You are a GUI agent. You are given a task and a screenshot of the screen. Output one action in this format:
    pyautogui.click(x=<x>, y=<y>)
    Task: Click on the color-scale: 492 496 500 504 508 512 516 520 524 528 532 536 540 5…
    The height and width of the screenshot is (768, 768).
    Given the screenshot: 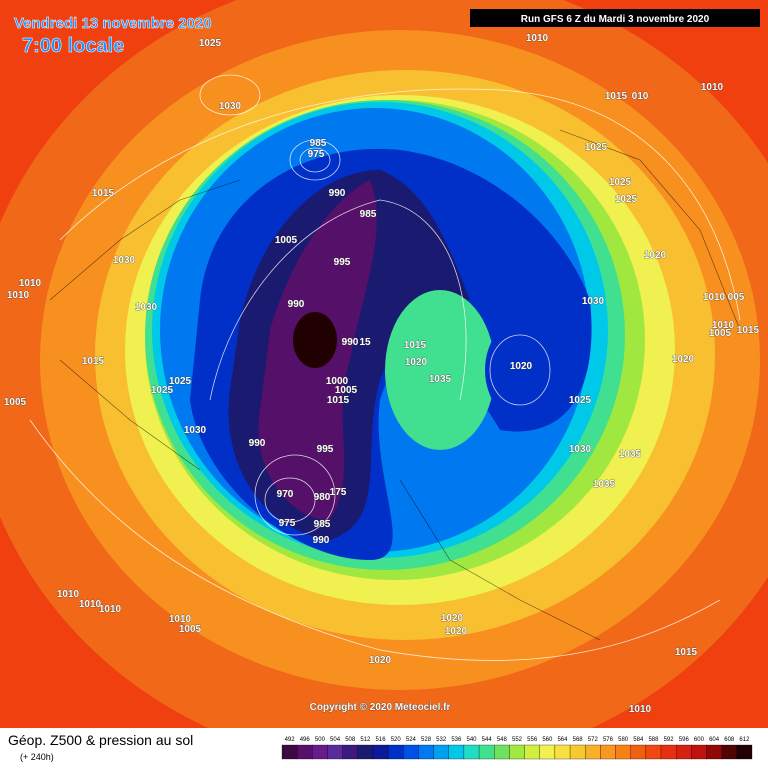 What is the action you would take?
    pyautogui.click(x=517, y=748)
    